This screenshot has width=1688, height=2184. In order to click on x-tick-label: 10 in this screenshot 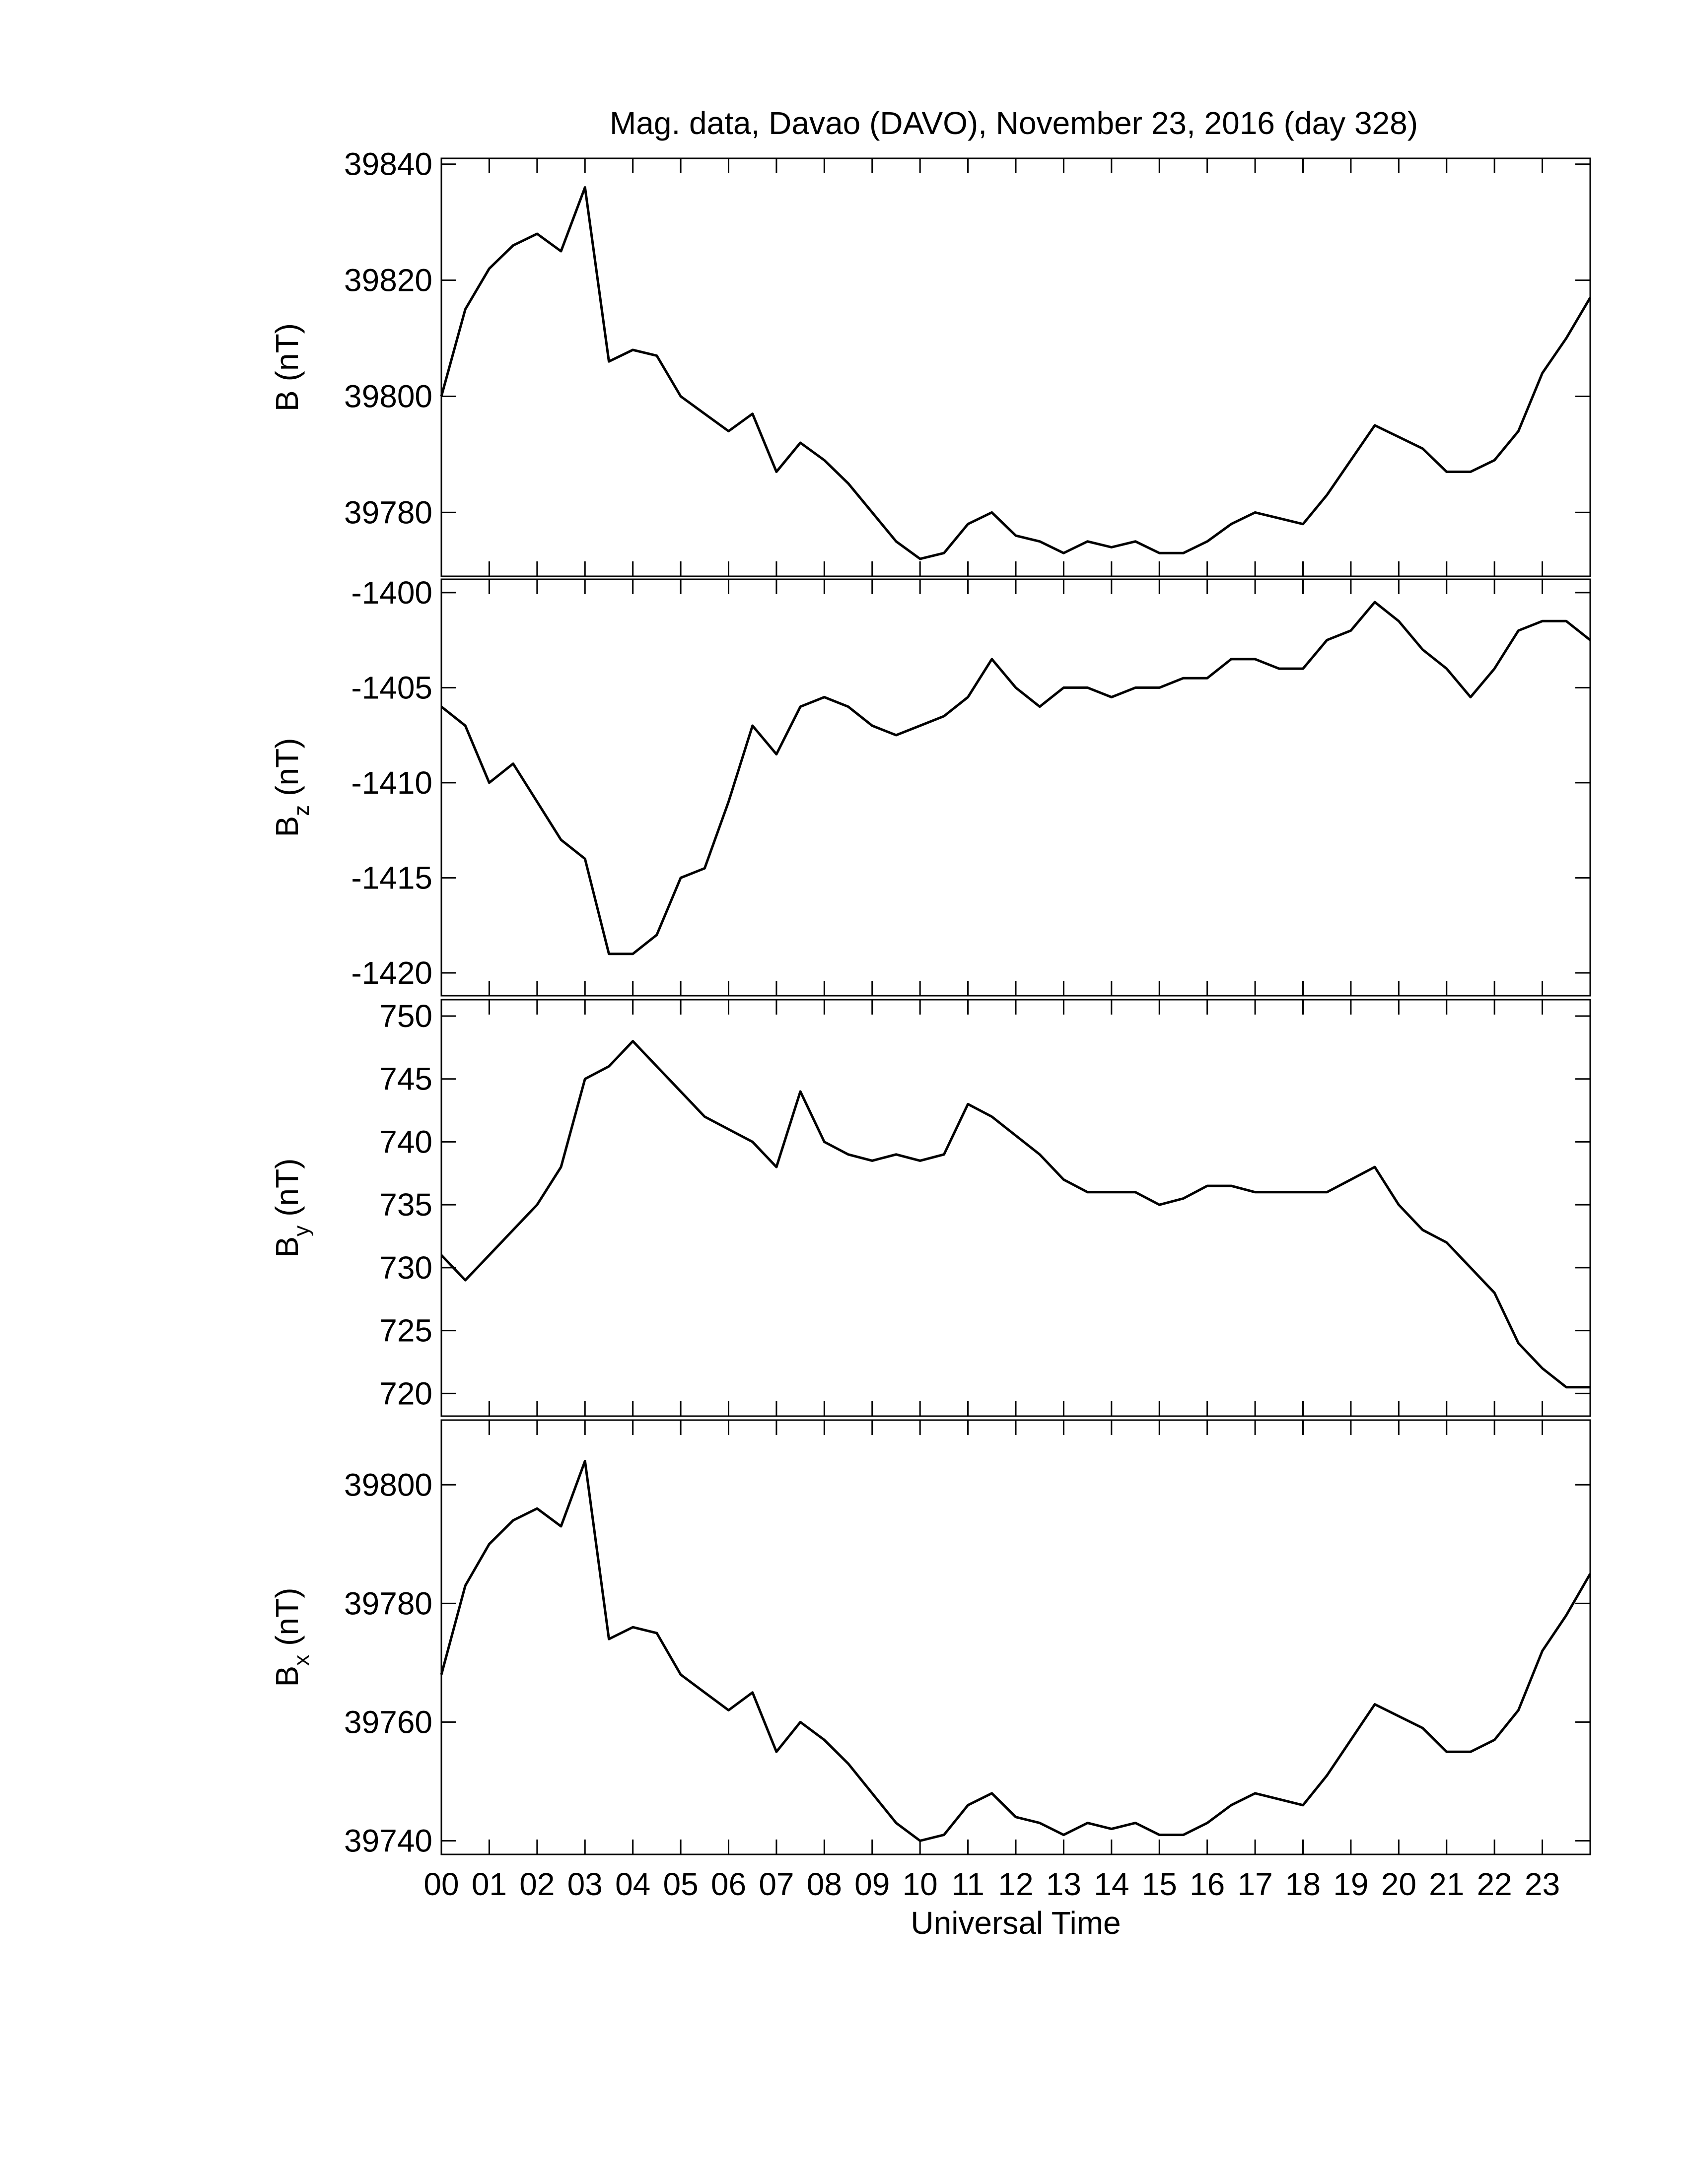, I will do `click(920, 1884)`.